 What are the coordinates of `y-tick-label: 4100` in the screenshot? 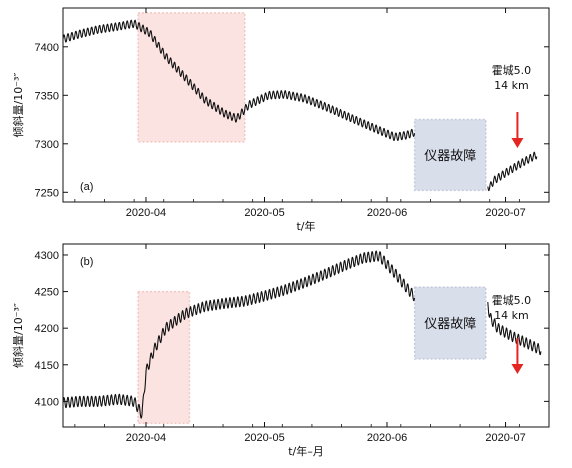 It's located at (47, 402).